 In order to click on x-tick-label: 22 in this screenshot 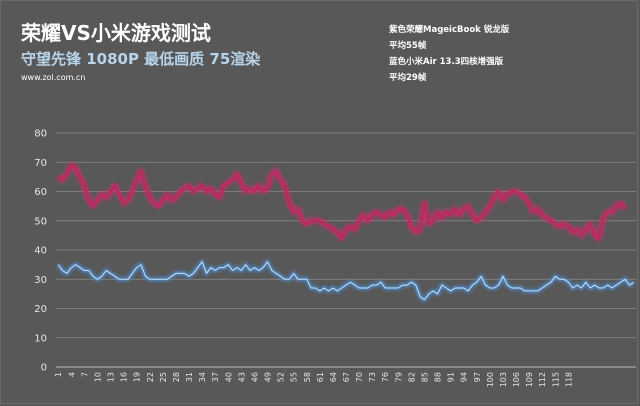, I will do `click(150, 377)`.